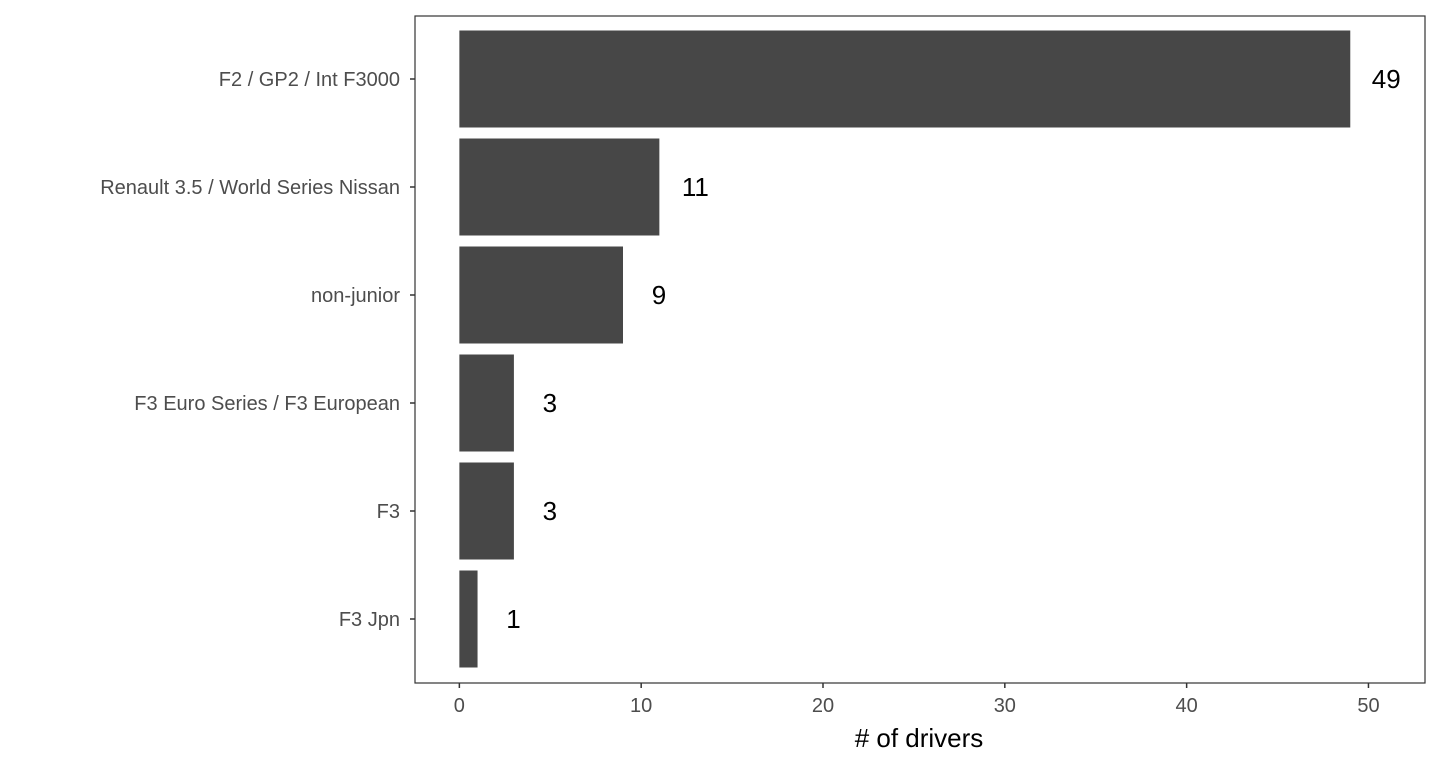 The width and height of the screenshot is (1440, 768). Describe the element at coordinates (919, 738) in the screenshot. I see `x-axis-title: # of drivers` at that location.